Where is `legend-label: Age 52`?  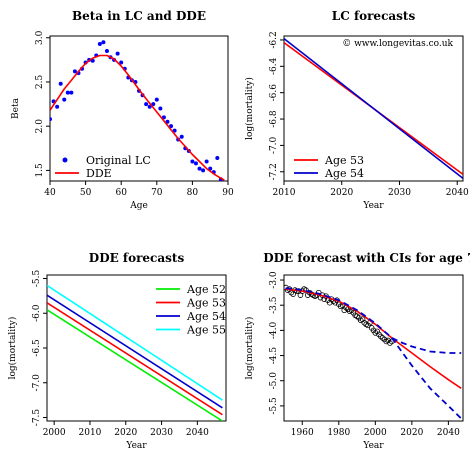
legend-label: Age 52 is located at coordinates (206, 289).